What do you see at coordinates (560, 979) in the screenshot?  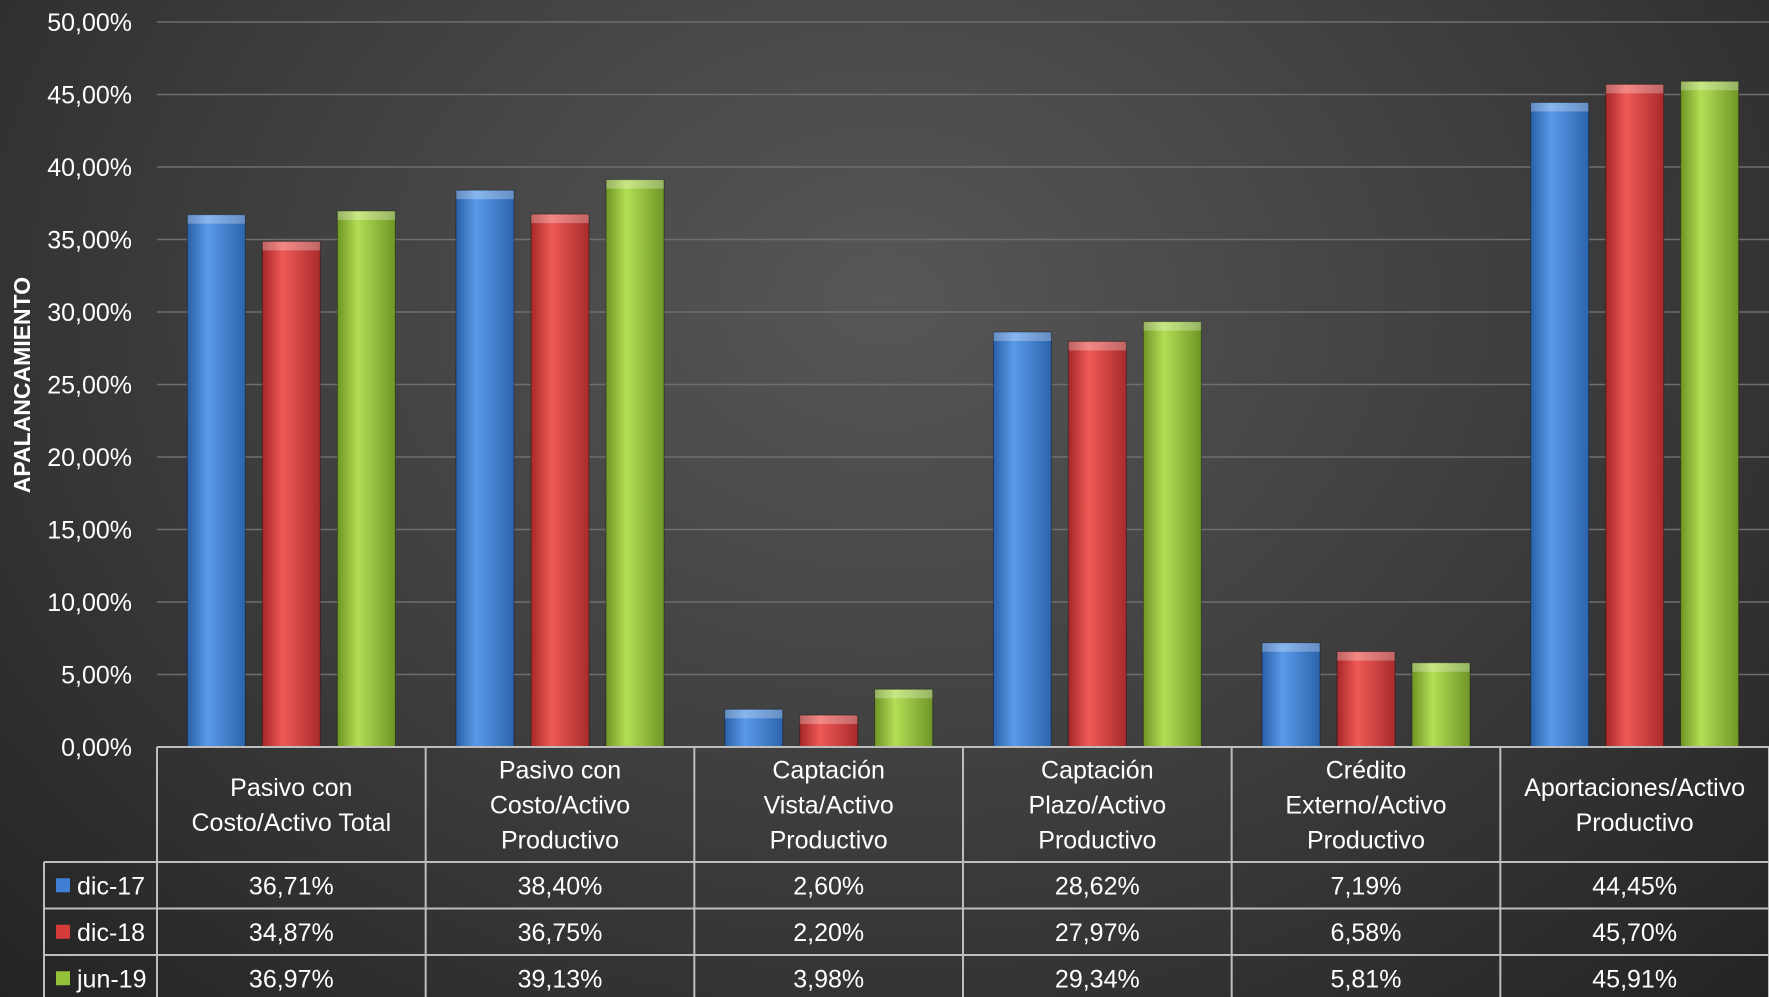 I see `data-label: 39,13%` at bounding box center [560, 979].